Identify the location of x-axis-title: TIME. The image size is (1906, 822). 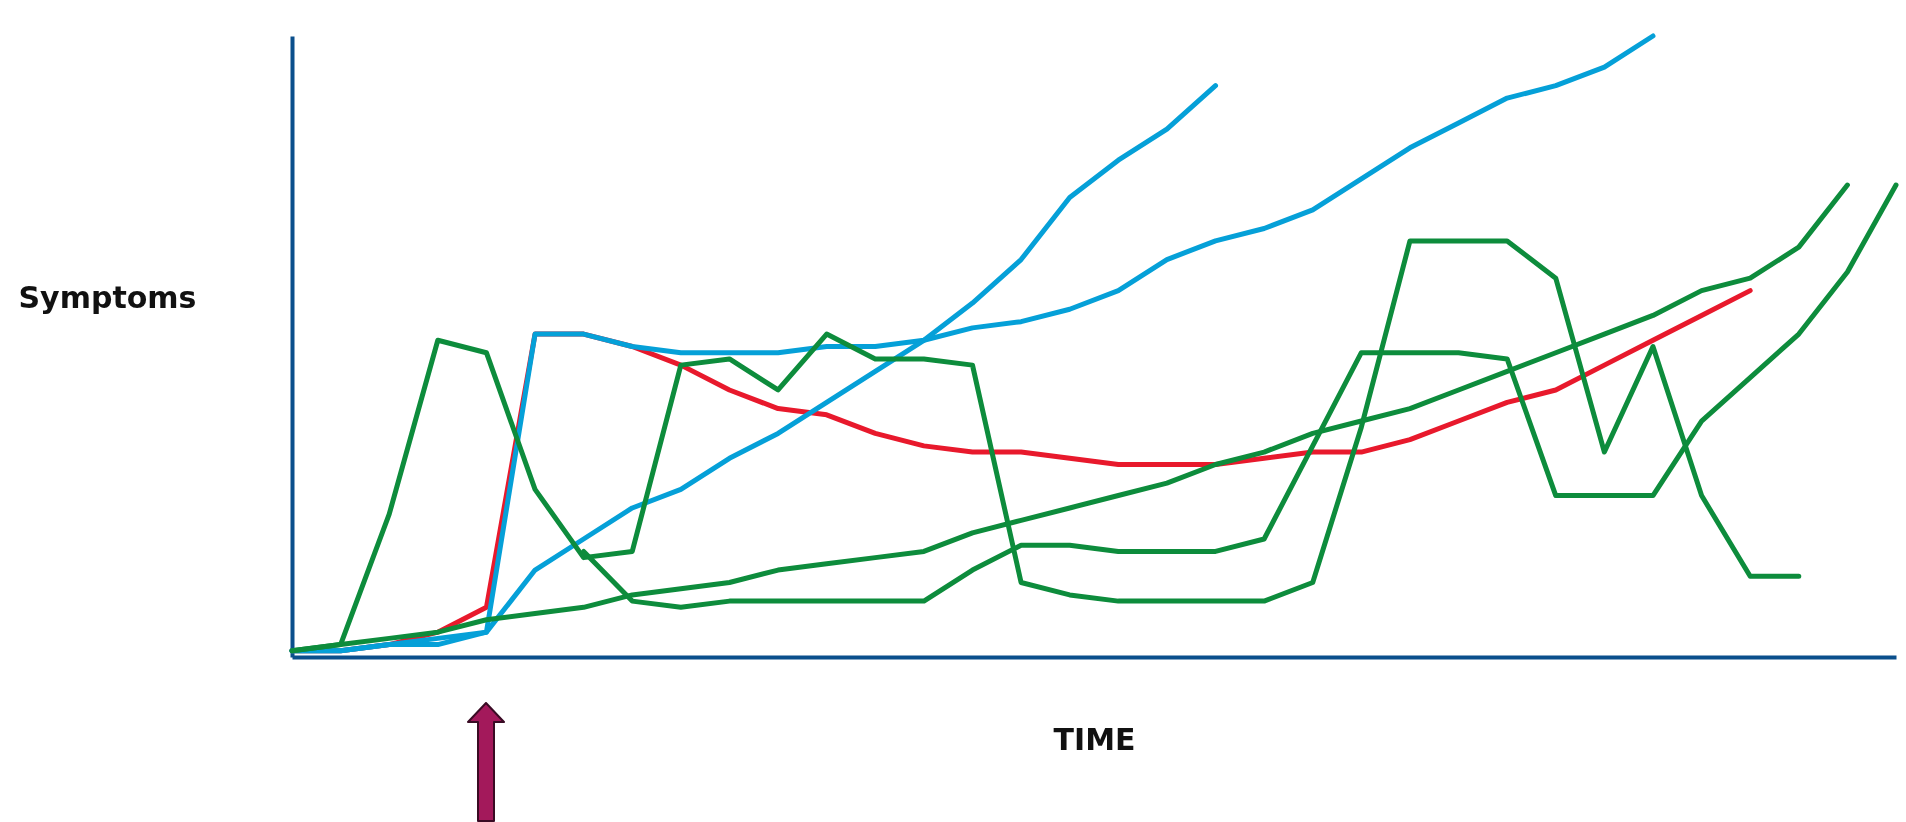
(1094, 739).